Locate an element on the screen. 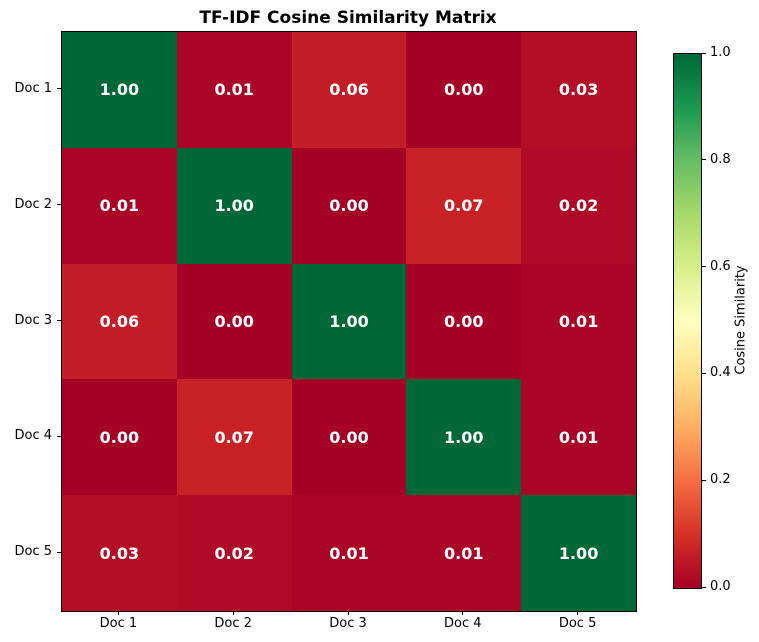 Image resolution: width=759 pixels, height=642 pixels. heatmap-cell-r5-c4: 0.01 is located at coordinates (464, 553).